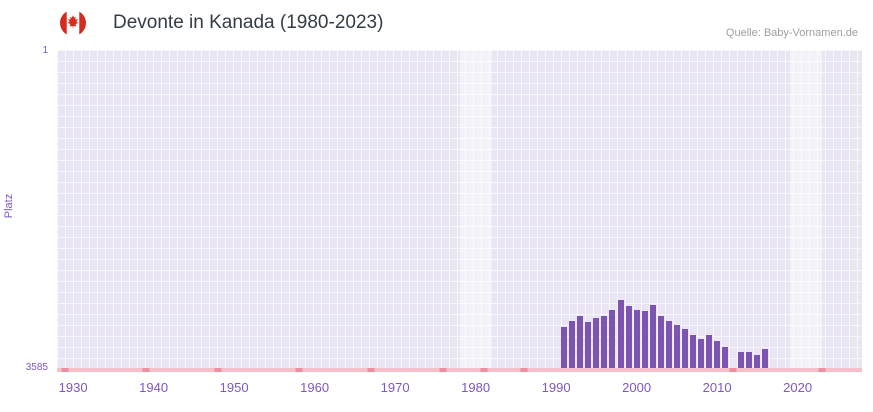  Describe the element at coordinates (315, 387) in the screenshot. I see `x-tick-label-1960: 1960` at that location.